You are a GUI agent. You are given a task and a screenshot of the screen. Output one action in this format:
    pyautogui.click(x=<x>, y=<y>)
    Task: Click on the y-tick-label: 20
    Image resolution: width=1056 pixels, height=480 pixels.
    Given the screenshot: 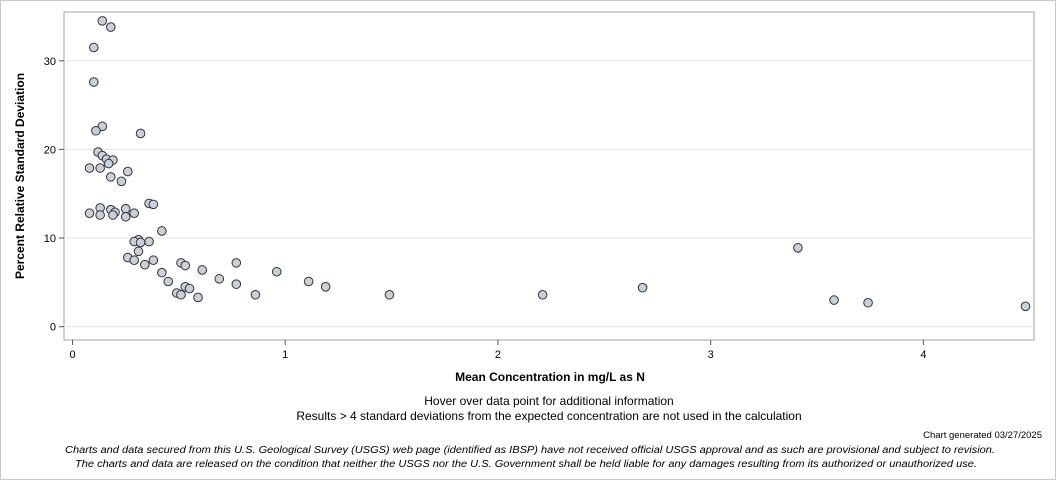 What is the action you would take?
    pyautogui.click(x=50, y=150)
    